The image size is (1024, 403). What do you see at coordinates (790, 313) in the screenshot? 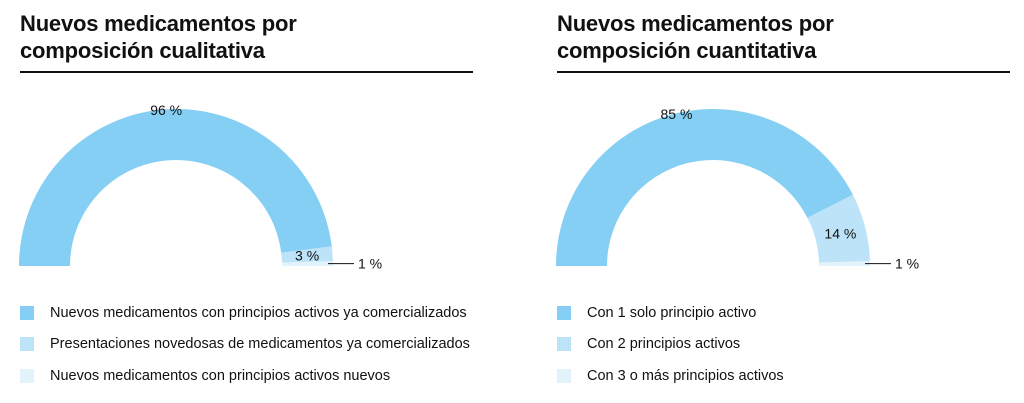
I see `legend-item: Con 1 solo principio activo` at bounding box center [790, 313].